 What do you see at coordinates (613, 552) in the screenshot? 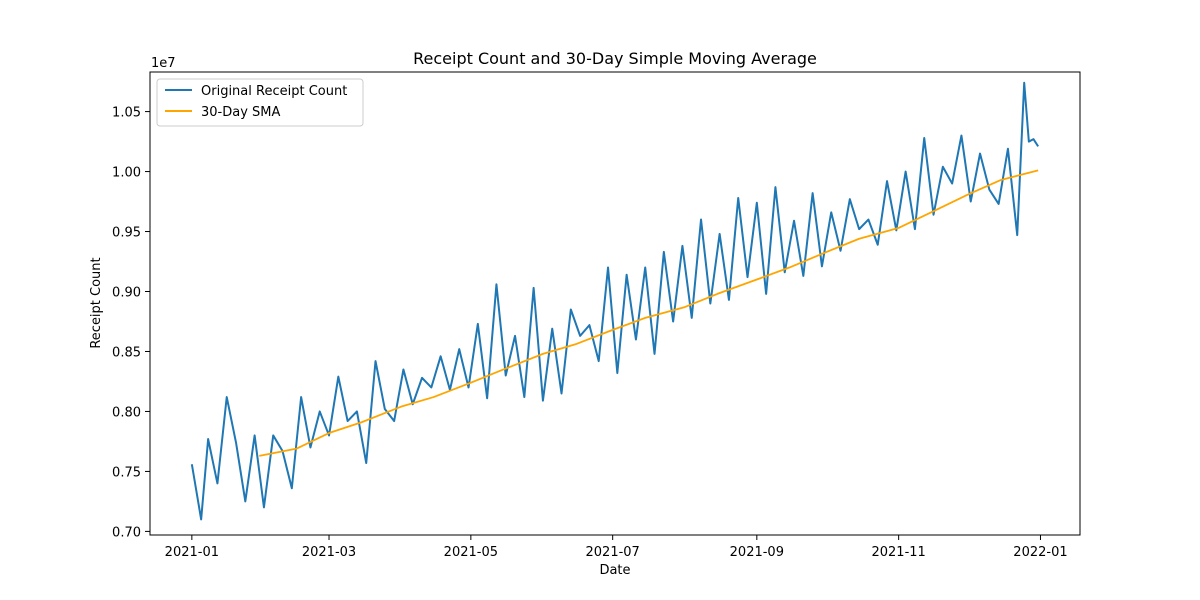
I see `x-tick-label: 2021-07` at bounding box center [613, 552].